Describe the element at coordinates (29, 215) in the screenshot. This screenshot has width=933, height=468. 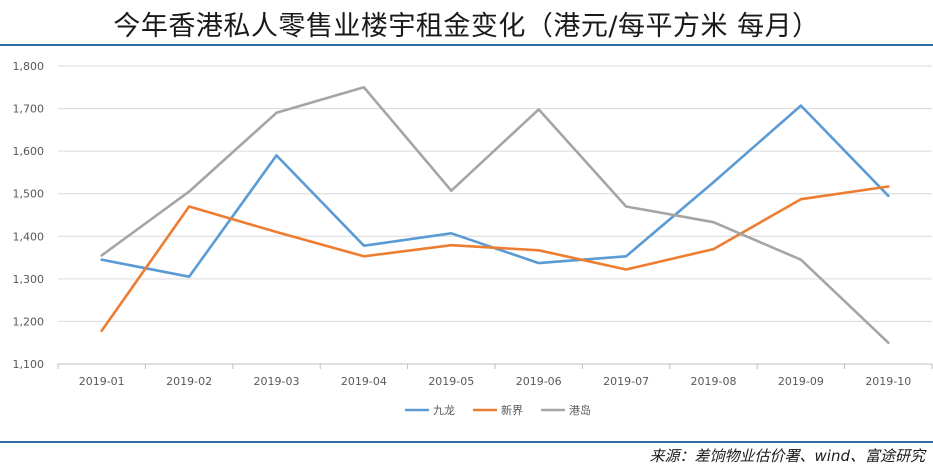
I see `y-axis: 1,100 1,200 1,300 1,400 1,500 1,600 1,700 1,800` at that location.